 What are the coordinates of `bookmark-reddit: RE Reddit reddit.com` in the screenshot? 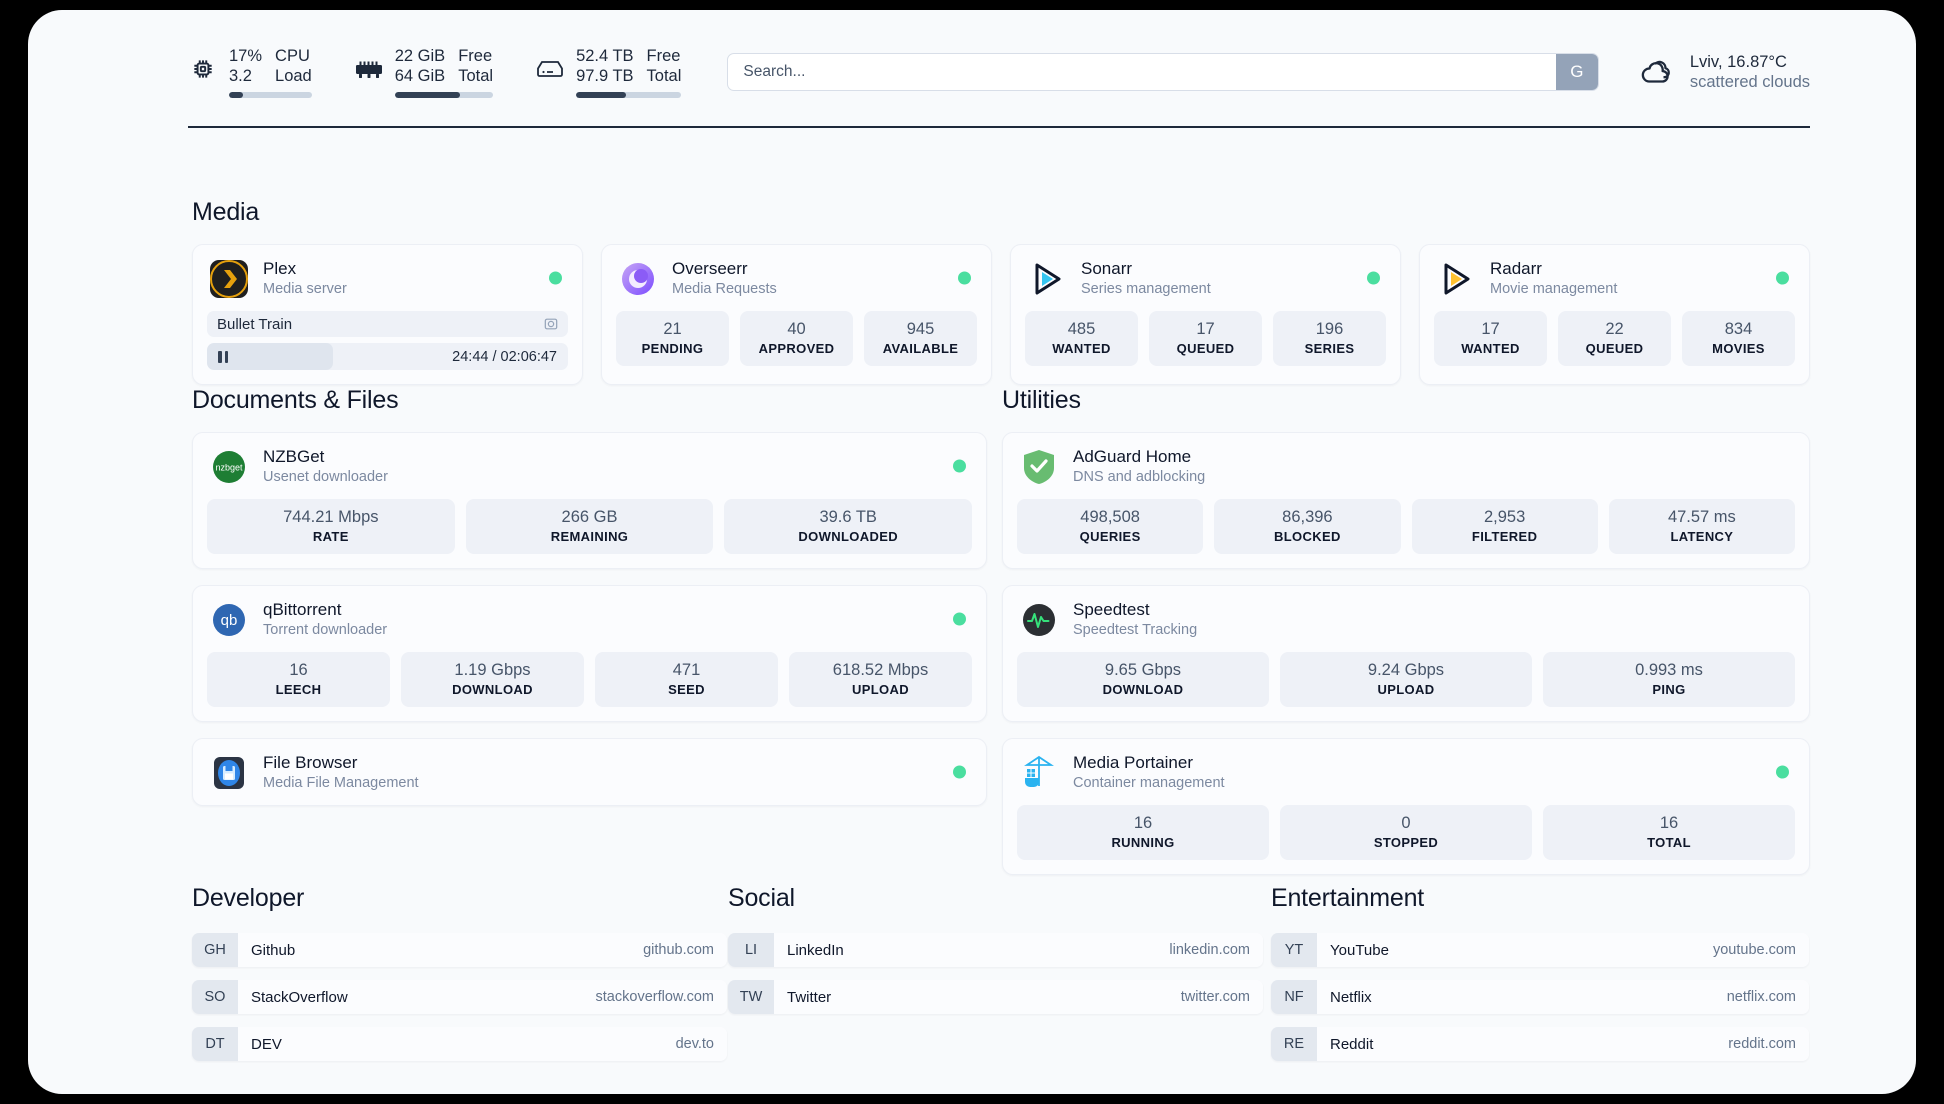 It's located at (1540, 1044).